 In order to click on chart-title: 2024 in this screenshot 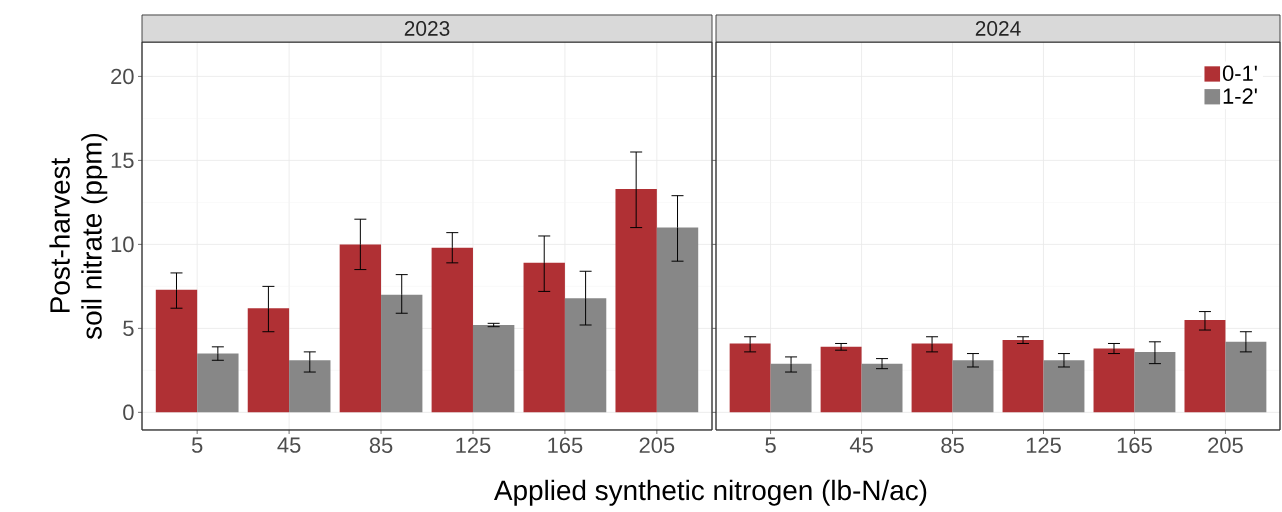, I will do `click(998, 28)`.